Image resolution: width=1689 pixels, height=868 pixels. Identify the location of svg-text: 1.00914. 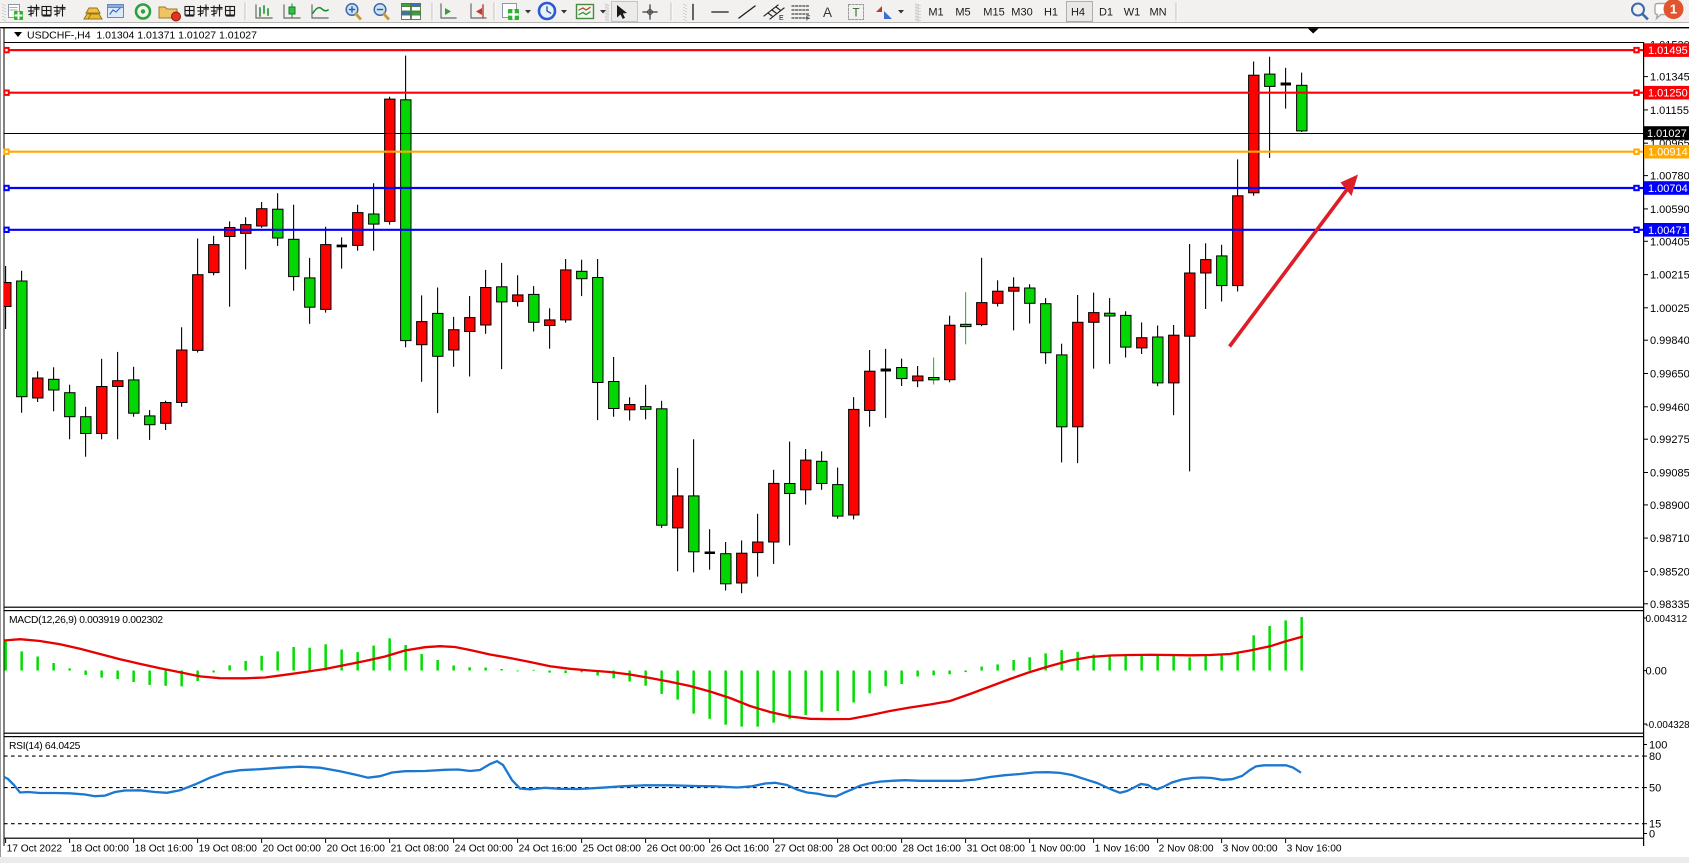
(1668, 153).